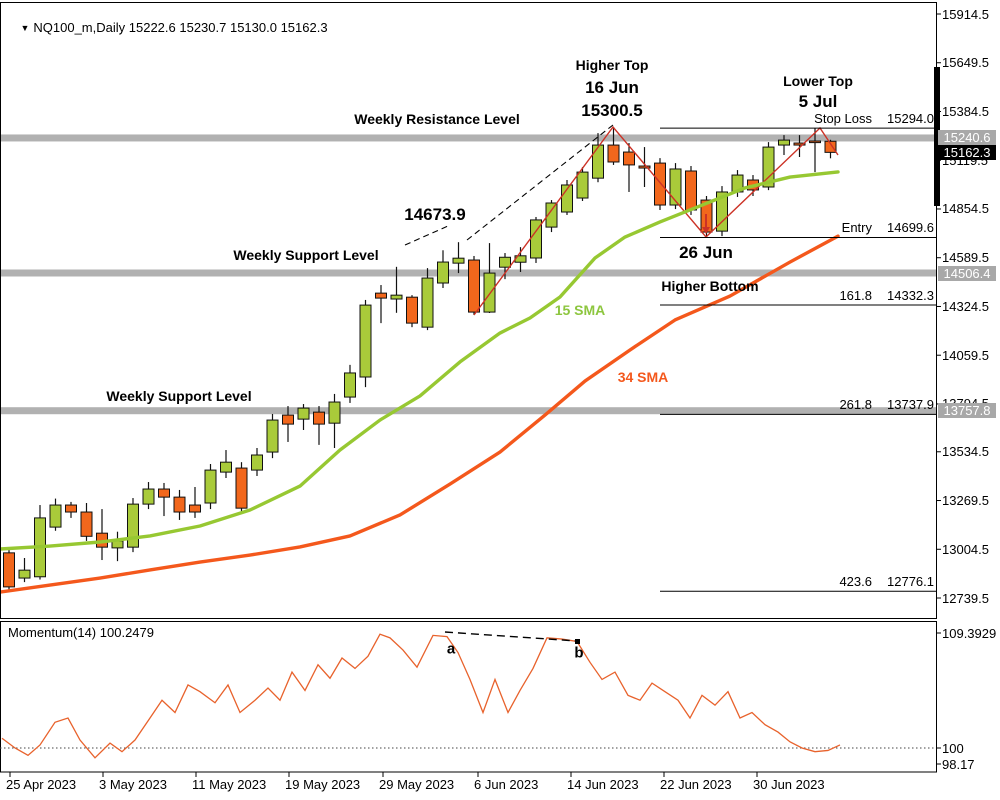 The height and width of the screenshot is (800, 1000). Describe the element at coordinates (579, 653) in the screenshot. I see `annotation-momentum-peak-b: b` at that location.